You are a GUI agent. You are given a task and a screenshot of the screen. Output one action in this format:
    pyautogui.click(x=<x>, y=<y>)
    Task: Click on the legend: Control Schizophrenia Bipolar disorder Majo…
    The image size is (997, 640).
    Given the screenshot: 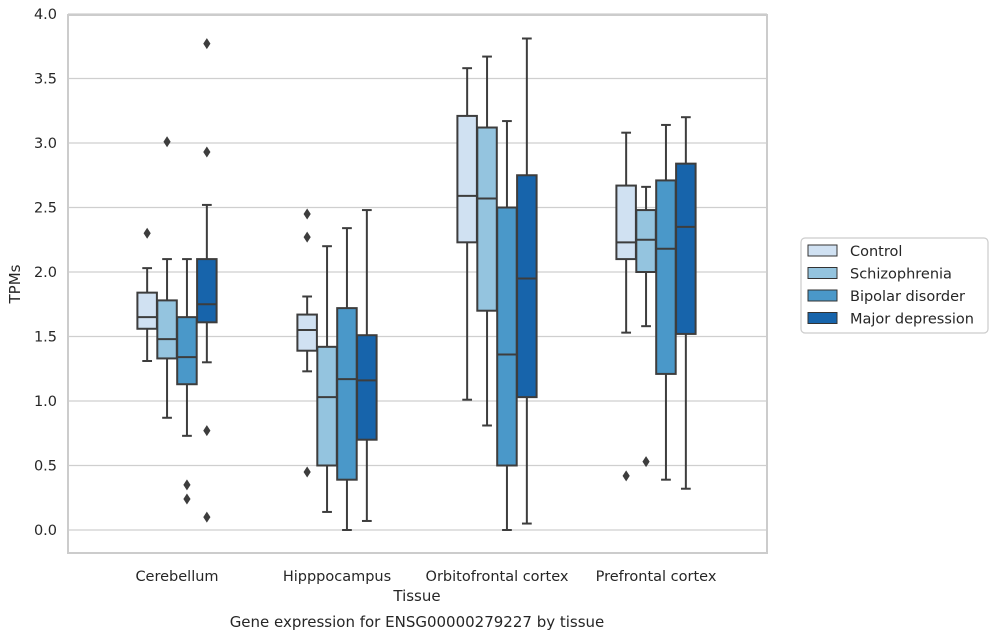 What is the action you would take?
    pyautogui.click(x=894, y=285)
    